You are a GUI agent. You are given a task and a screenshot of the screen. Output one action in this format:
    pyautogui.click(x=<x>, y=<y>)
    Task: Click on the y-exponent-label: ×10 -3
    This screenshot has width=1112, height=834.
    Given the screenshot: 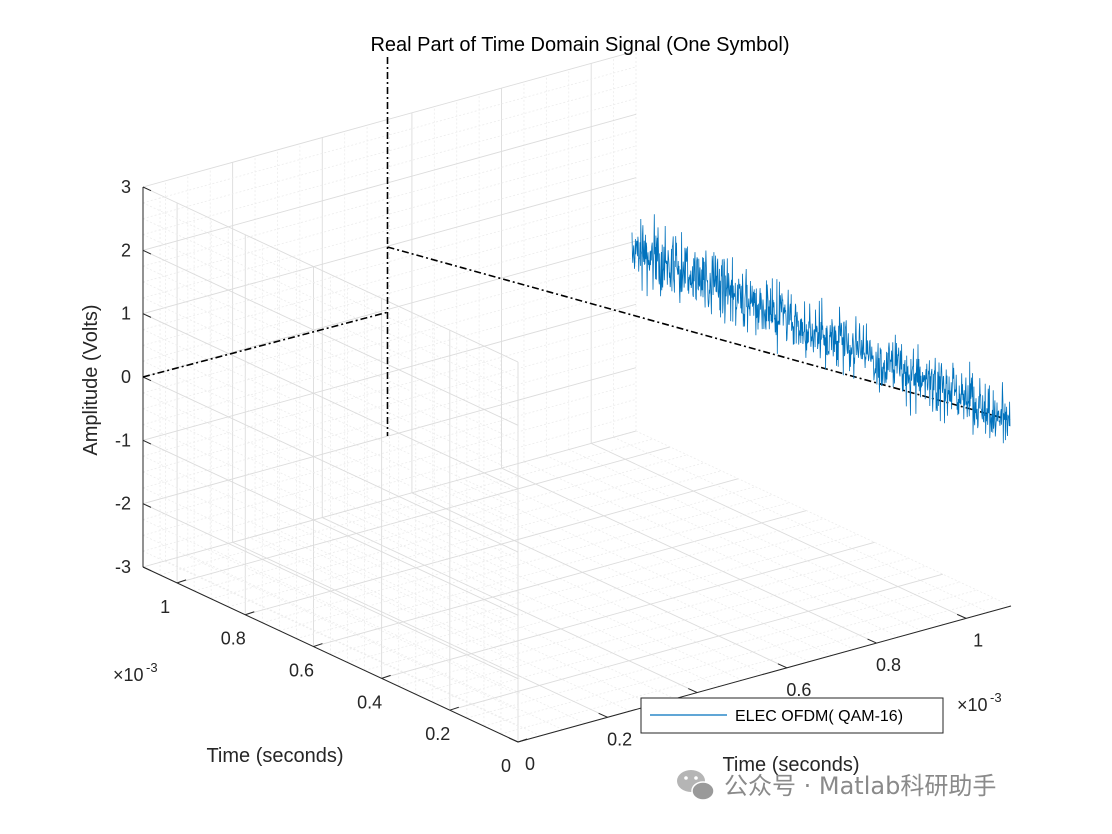 What is the action you would take?
    pyautogui.click(x=135, y=672)
    